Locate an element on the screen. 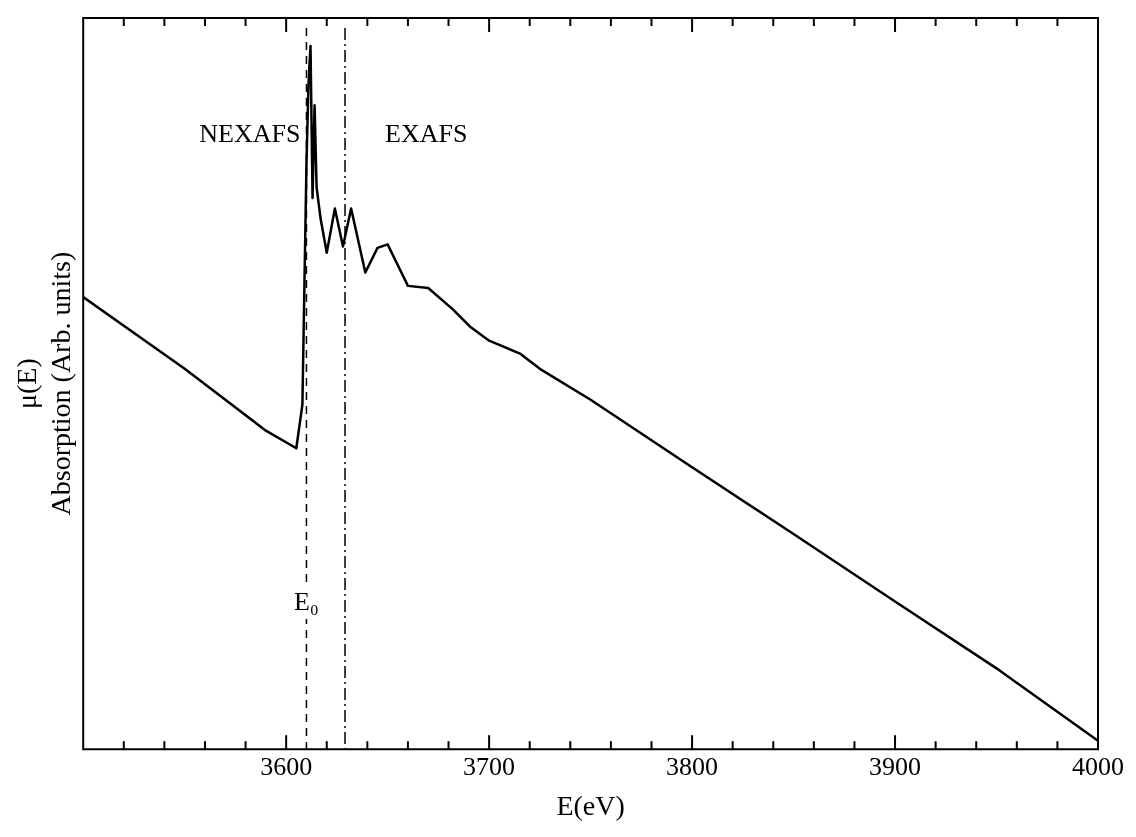 The height and width of the screenshot is (837, 1136). annotation: EXAFS is located at coordinates (426, 133).